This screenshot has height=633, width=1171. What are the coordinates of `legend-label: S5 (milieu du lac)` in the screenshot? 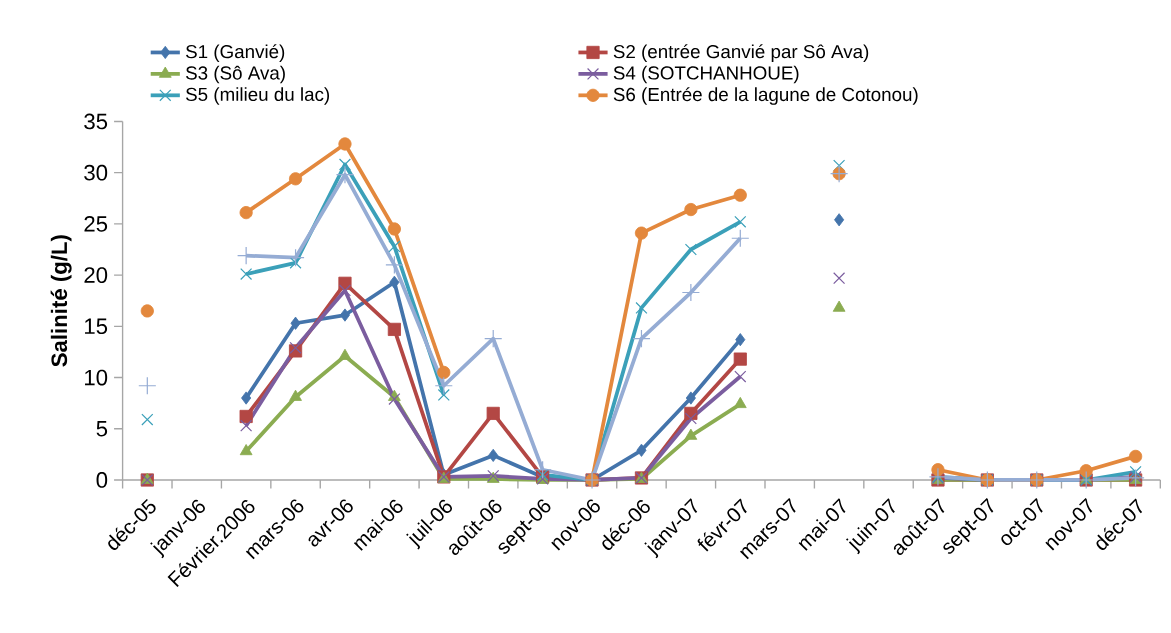 It's located at (258, 96).